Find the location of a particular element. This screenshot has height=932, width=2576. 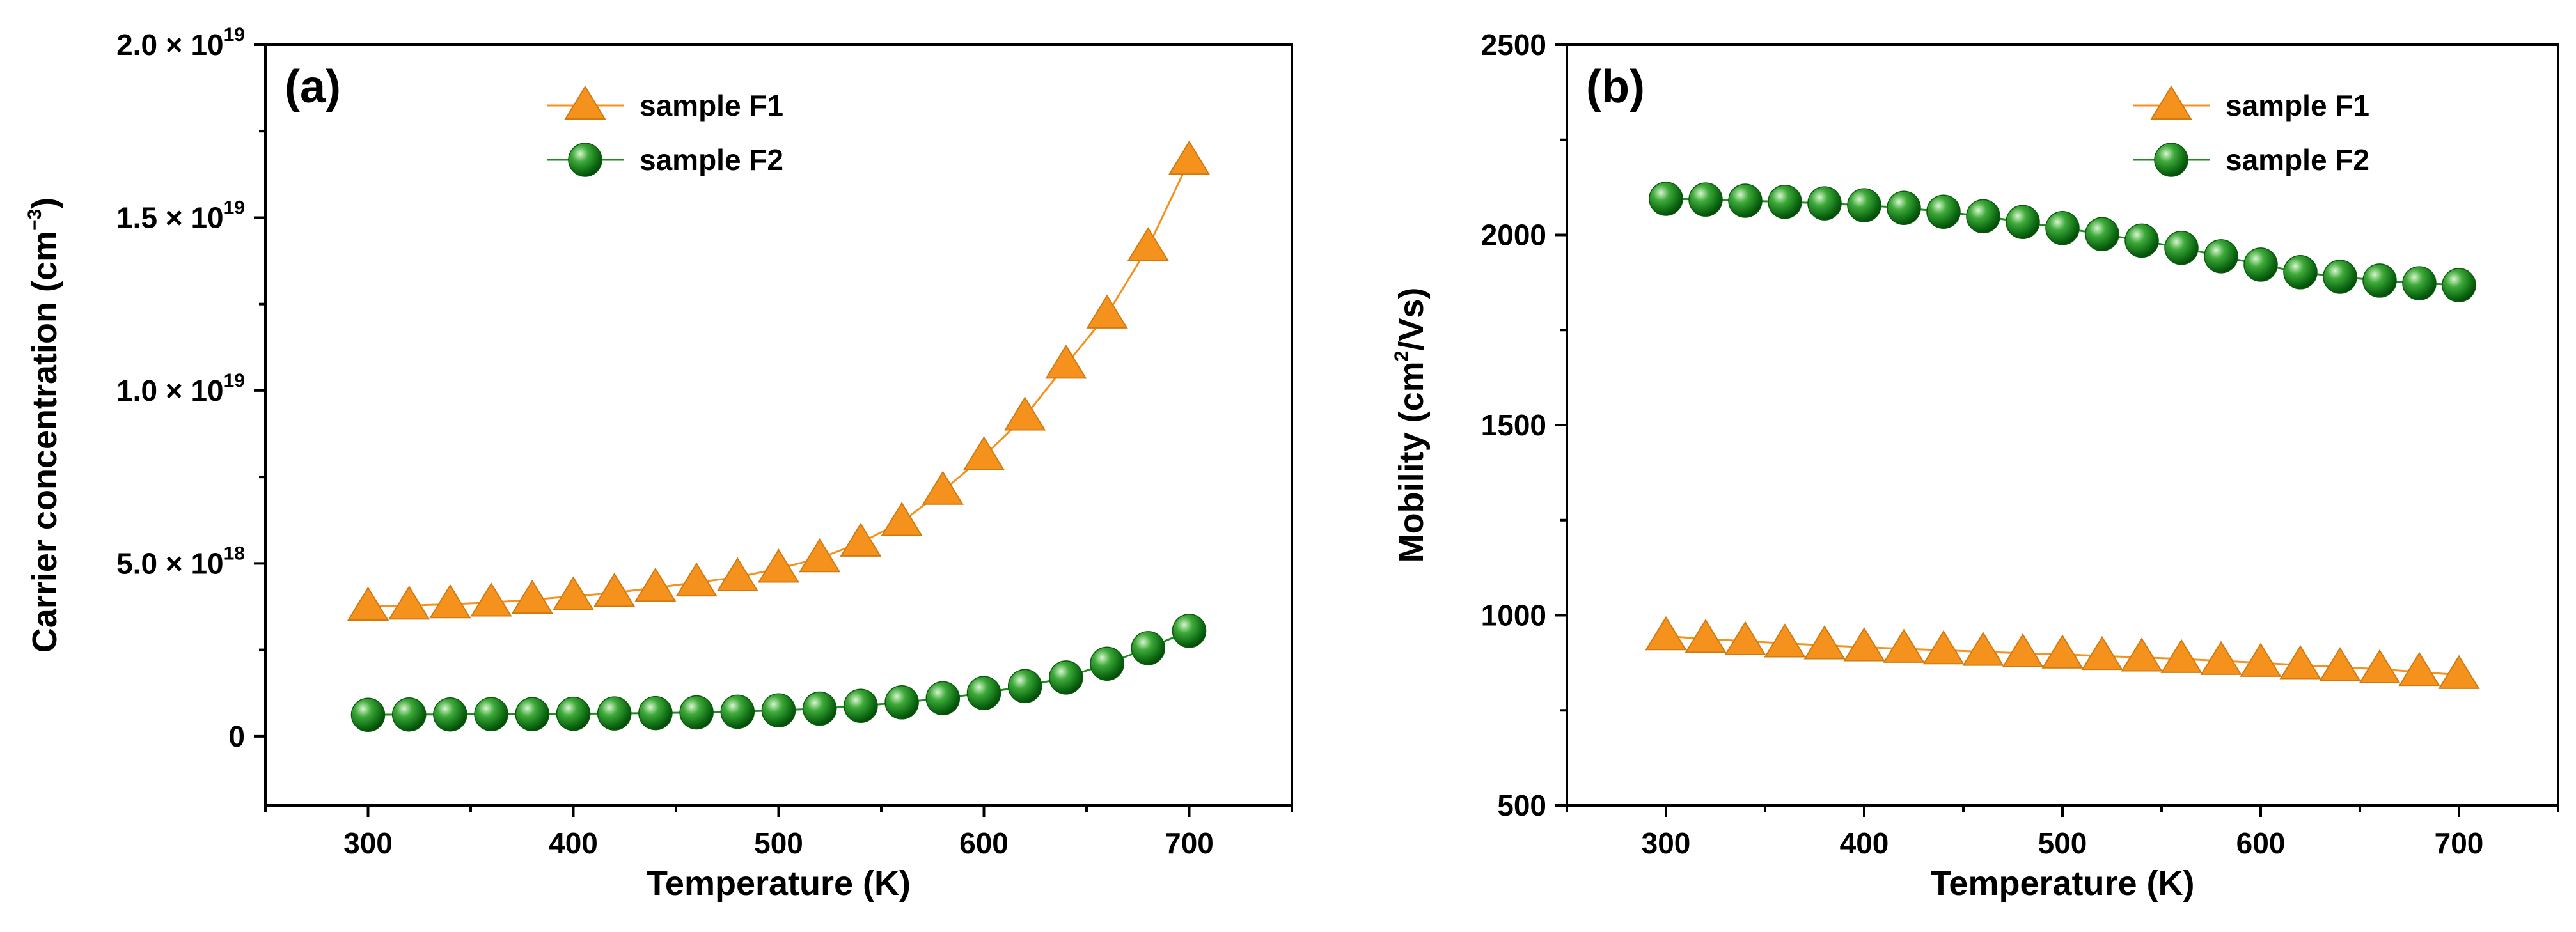

y-tick-mantissa: 2000 is located at coordinates (1513, 236).